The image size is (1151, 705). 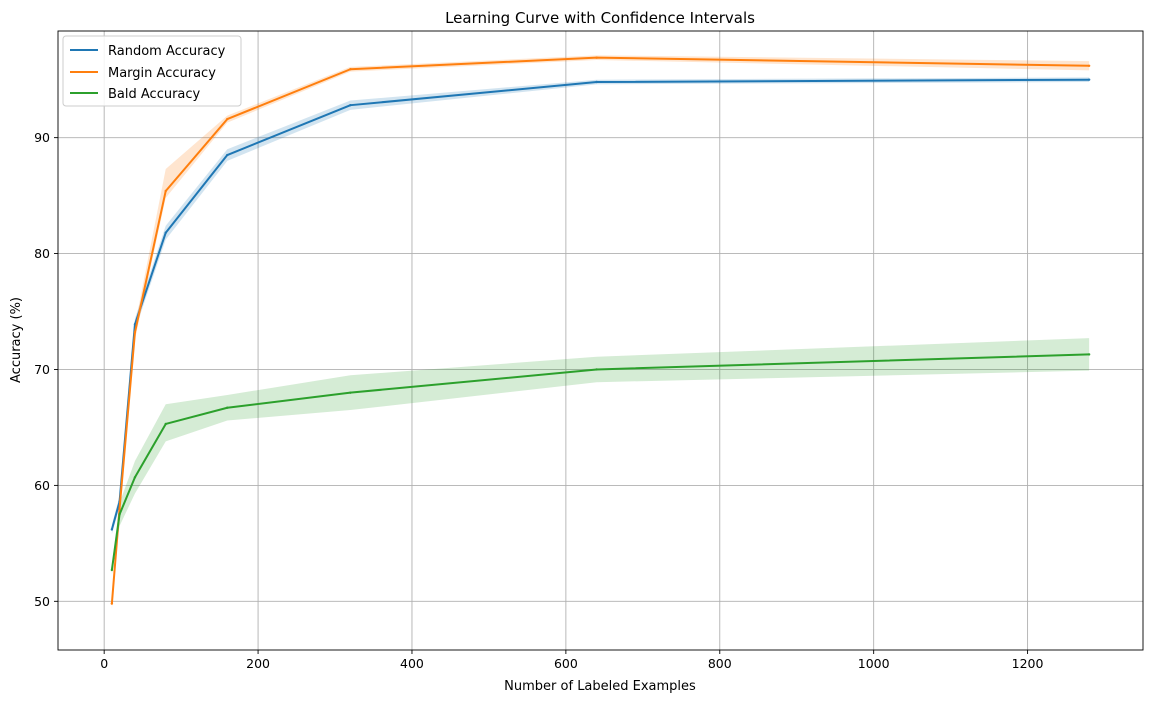 What do you see at coordinates (874, 663) in the screenshot?
I see `x-tick-label: 1000` at bounding box center [874, 663].